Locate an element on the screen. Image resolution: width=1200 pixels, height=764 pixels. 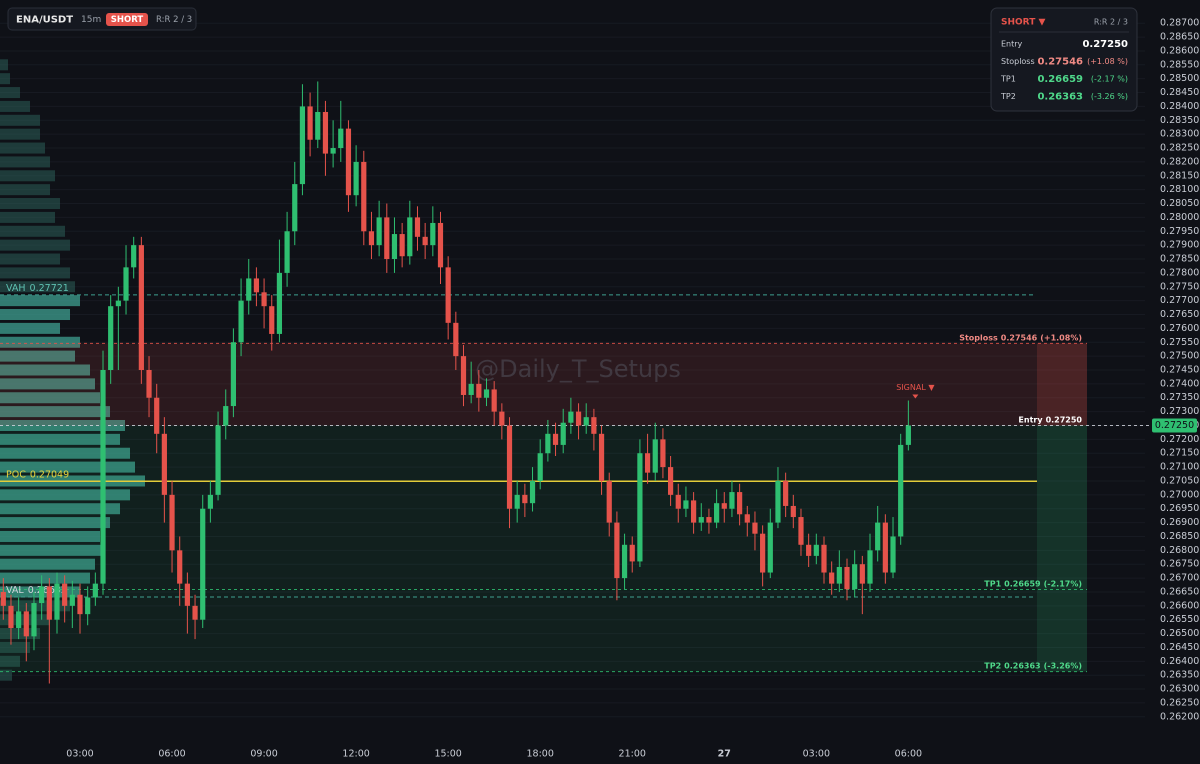
header-box is located at coordinates (102, 19).